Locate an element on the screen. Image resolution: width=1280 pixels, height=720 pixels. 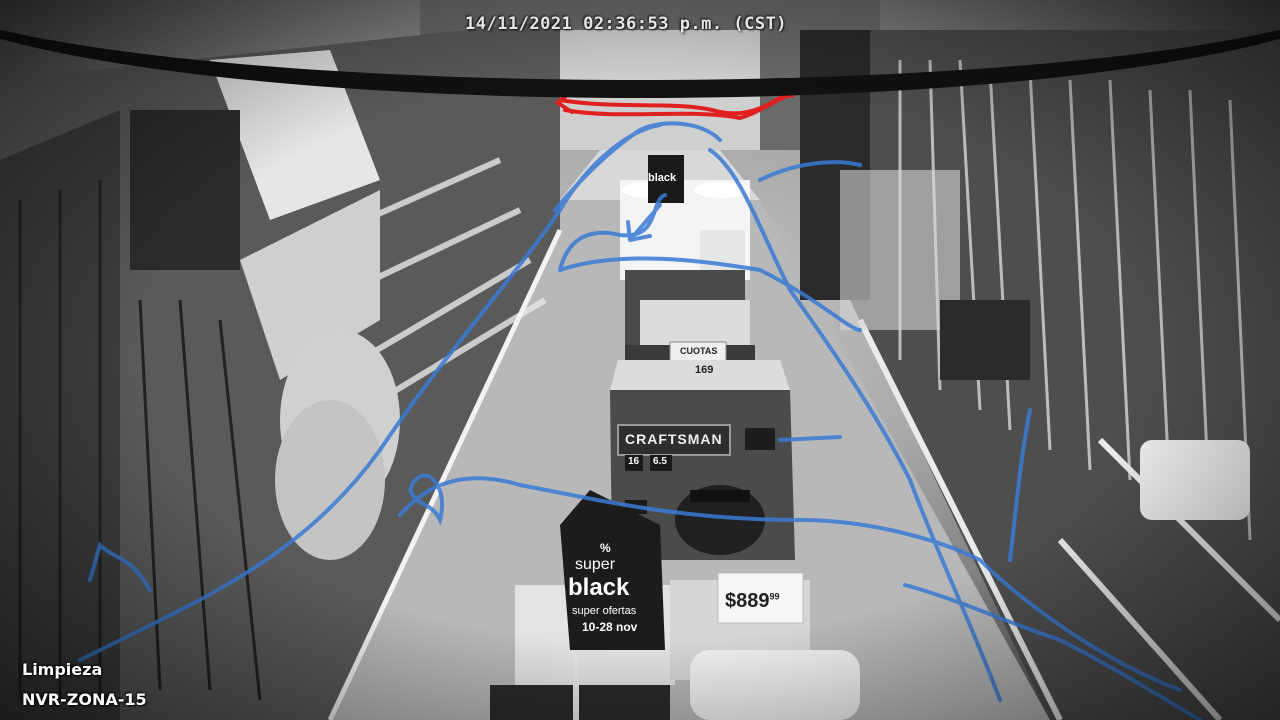
price-tag: $88999 is located at coordinates (752, 601).